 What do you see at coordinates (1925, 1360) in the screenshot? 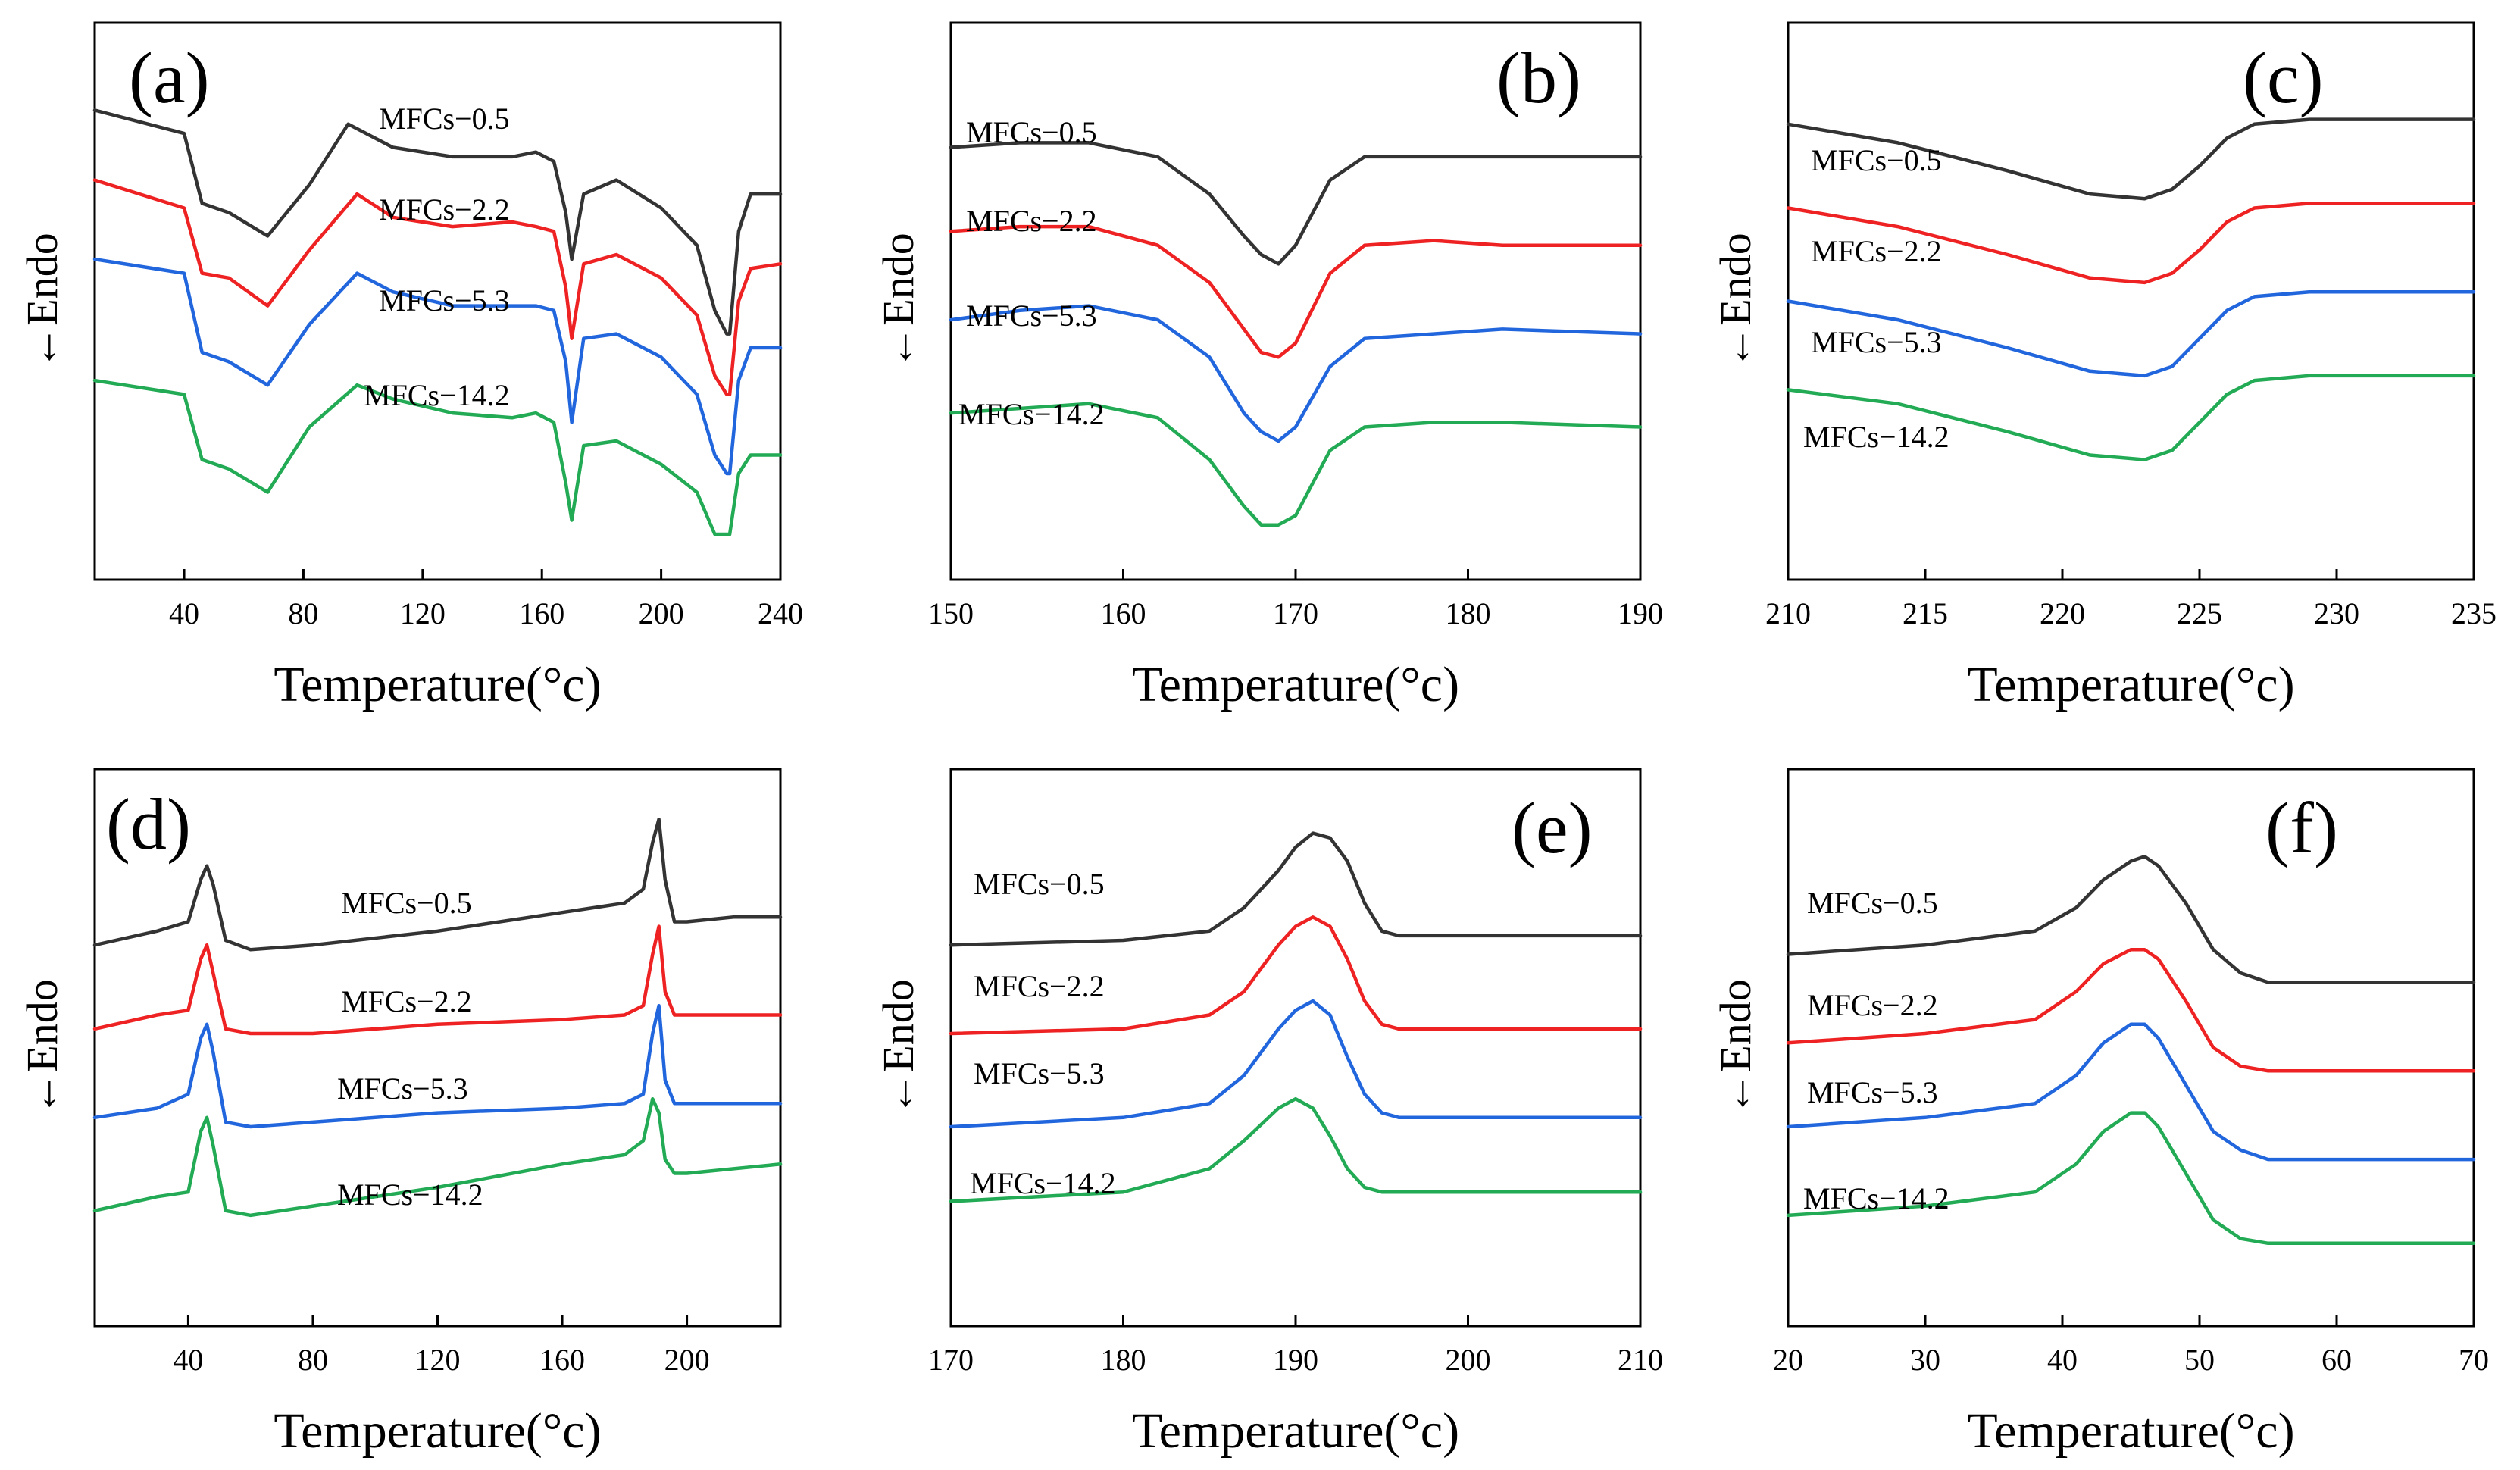
I see `x-tick-label: 30` at bounding box center [1925, 1360].